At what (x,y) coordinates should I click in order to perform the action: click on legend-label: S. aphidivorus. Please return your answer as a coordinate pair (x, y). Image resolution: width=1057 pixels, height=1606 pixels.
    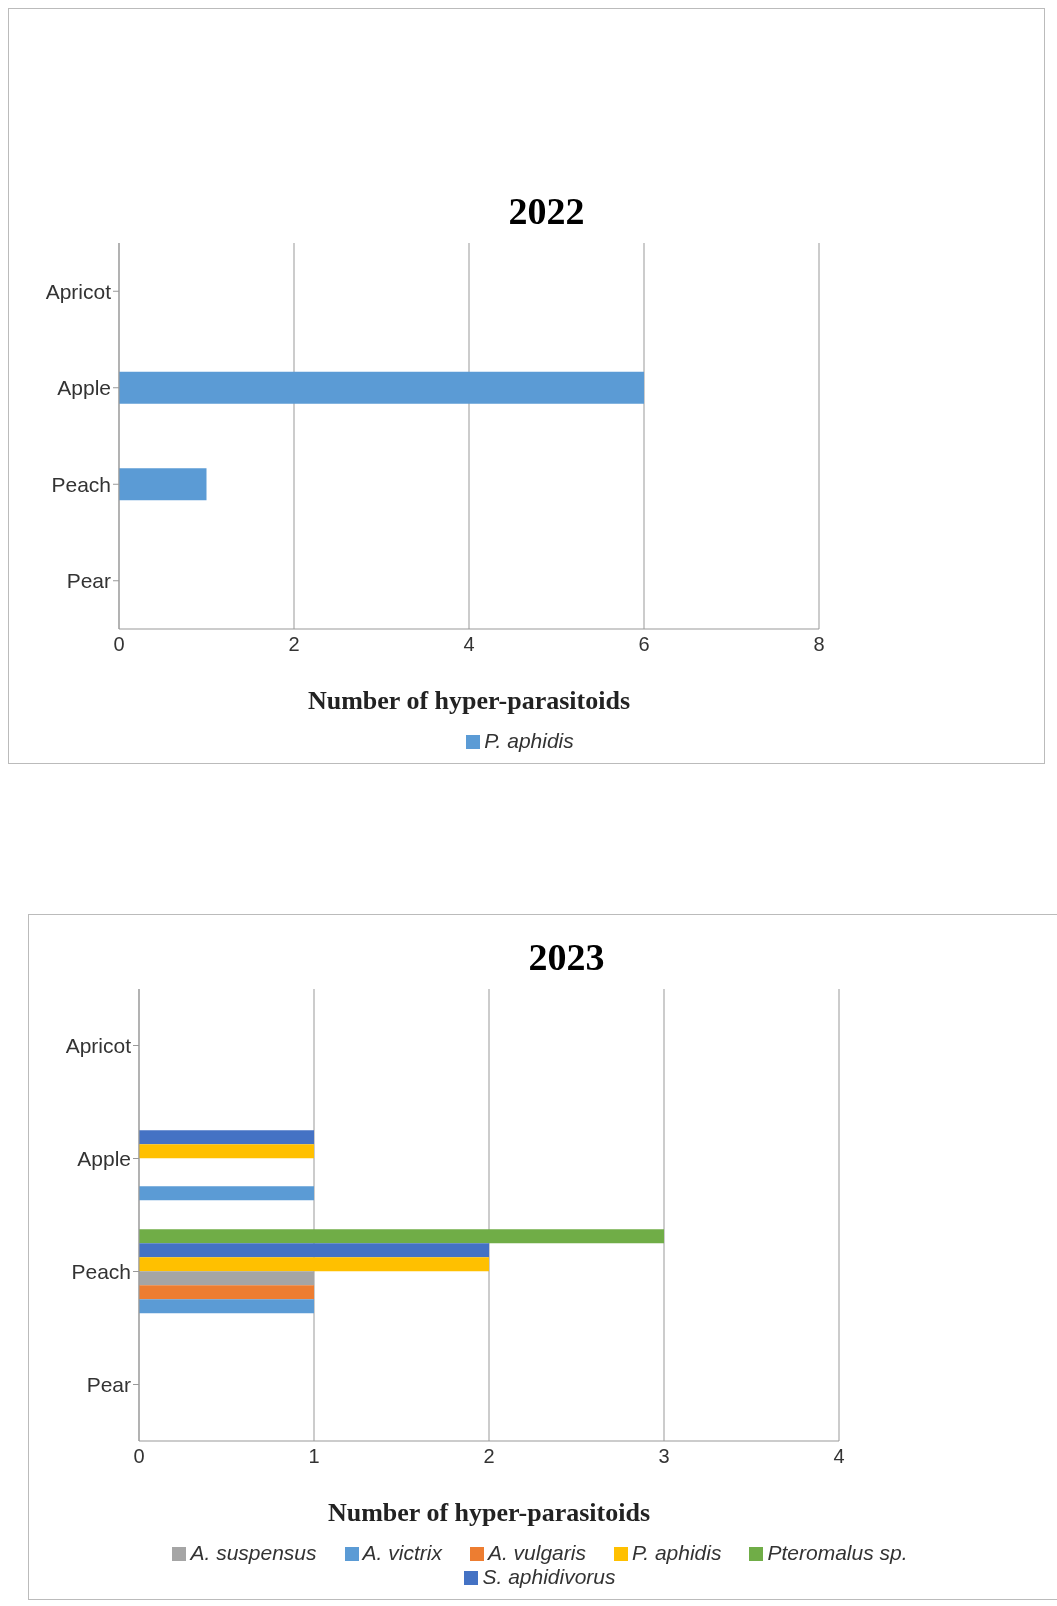
    Looking at the image, I should click on (549, 1576).